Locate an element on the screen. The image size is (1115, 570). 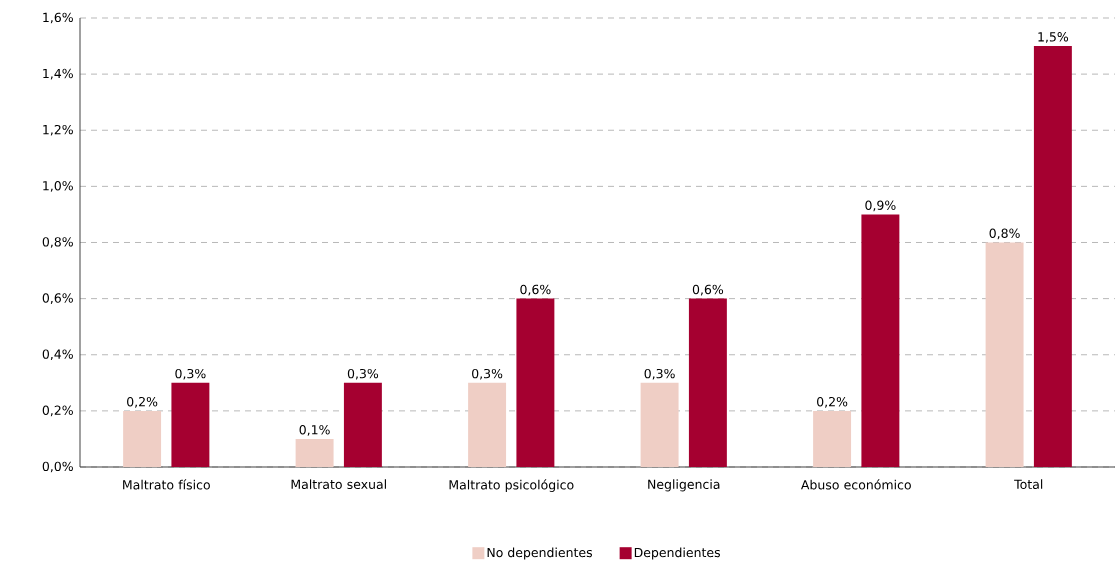
y-tick-label: 1,2% is located at coordinates (58, 130).